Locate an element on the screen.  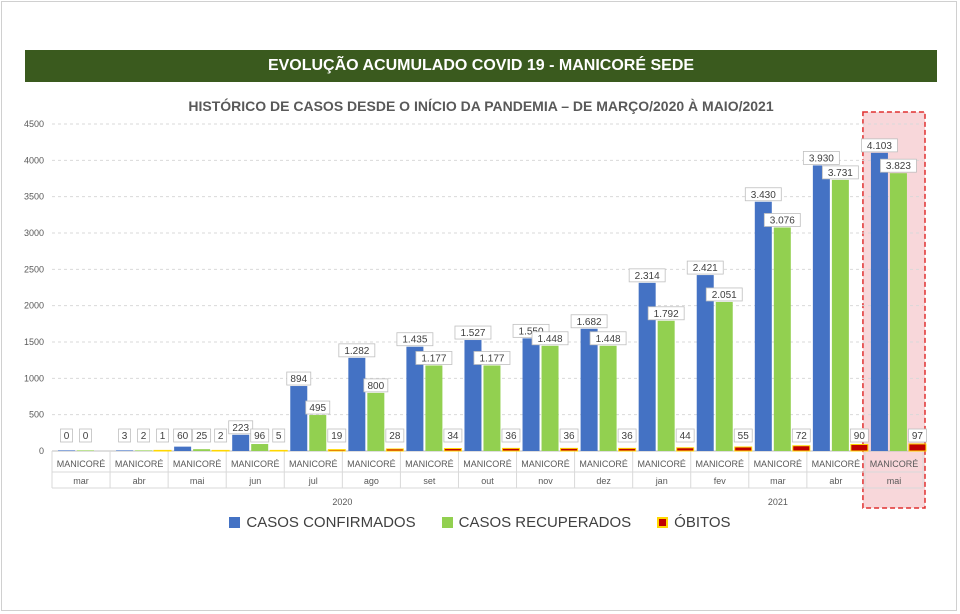
data-label: 44 is located at coordinates (686, 436).